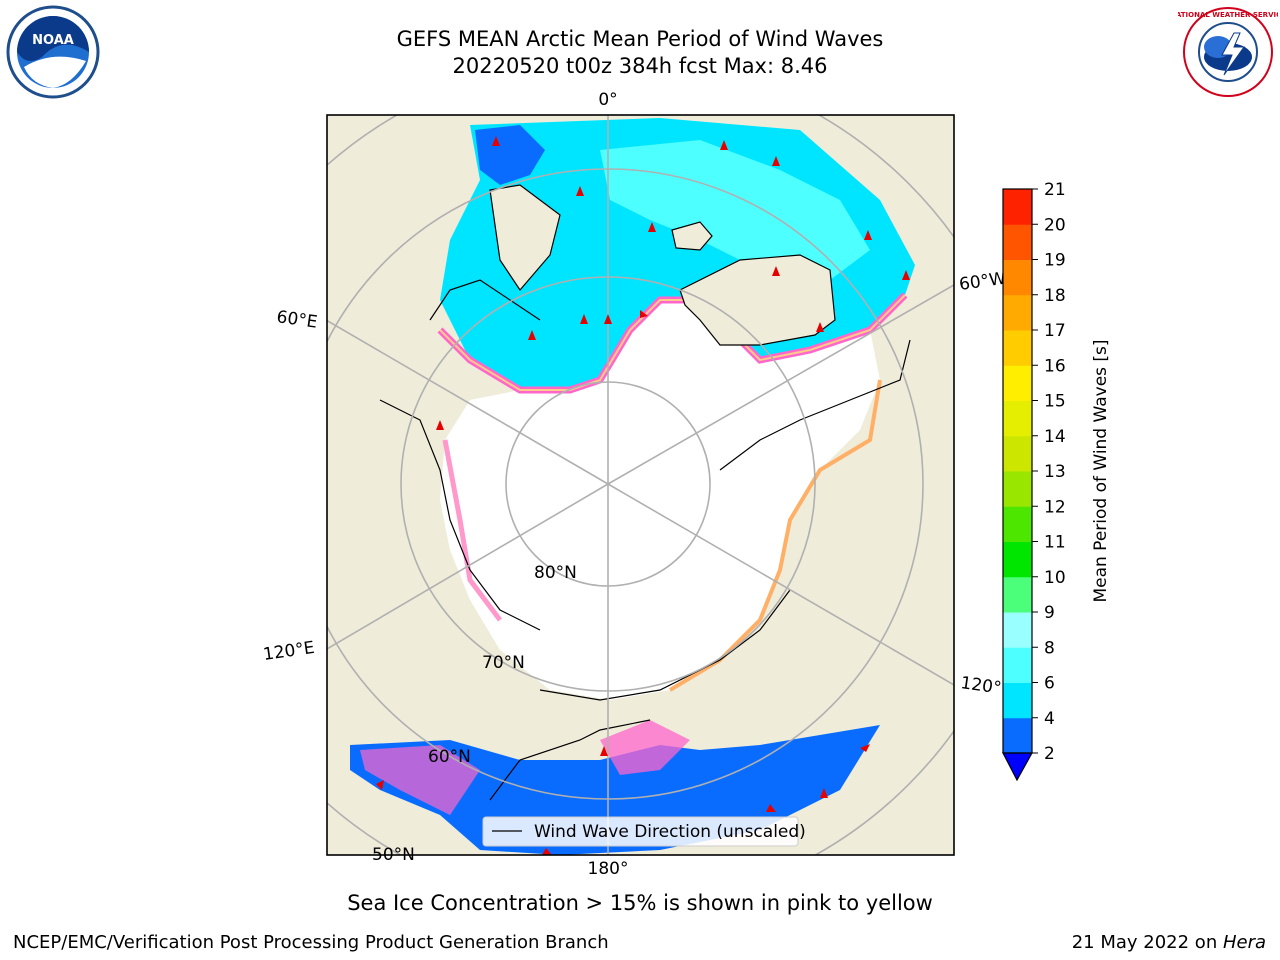 The height and width of the screenshot is (960, 1280). I want to click on colorbar-ticks: 2 4 6 8 9 10 11 12 13 14 15 16 17 18 19 20 21, so click(1049, 472).